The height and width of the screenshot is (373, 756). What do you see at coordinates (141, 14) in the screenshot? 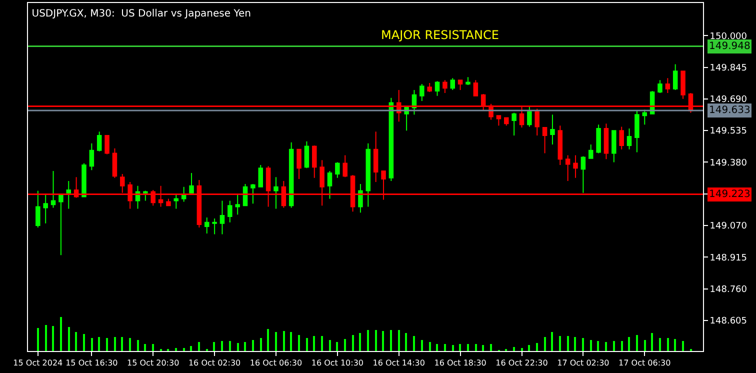
I see `text: USDJPY.GX, M30: US Dollar vs Japanese Yen` at bounding box center [141, 14].